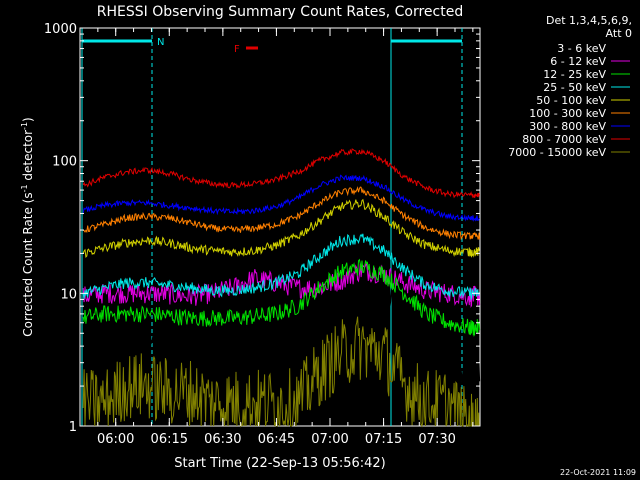  I want to click on legend-label: 12 - 25 keV, so click(574, 74).